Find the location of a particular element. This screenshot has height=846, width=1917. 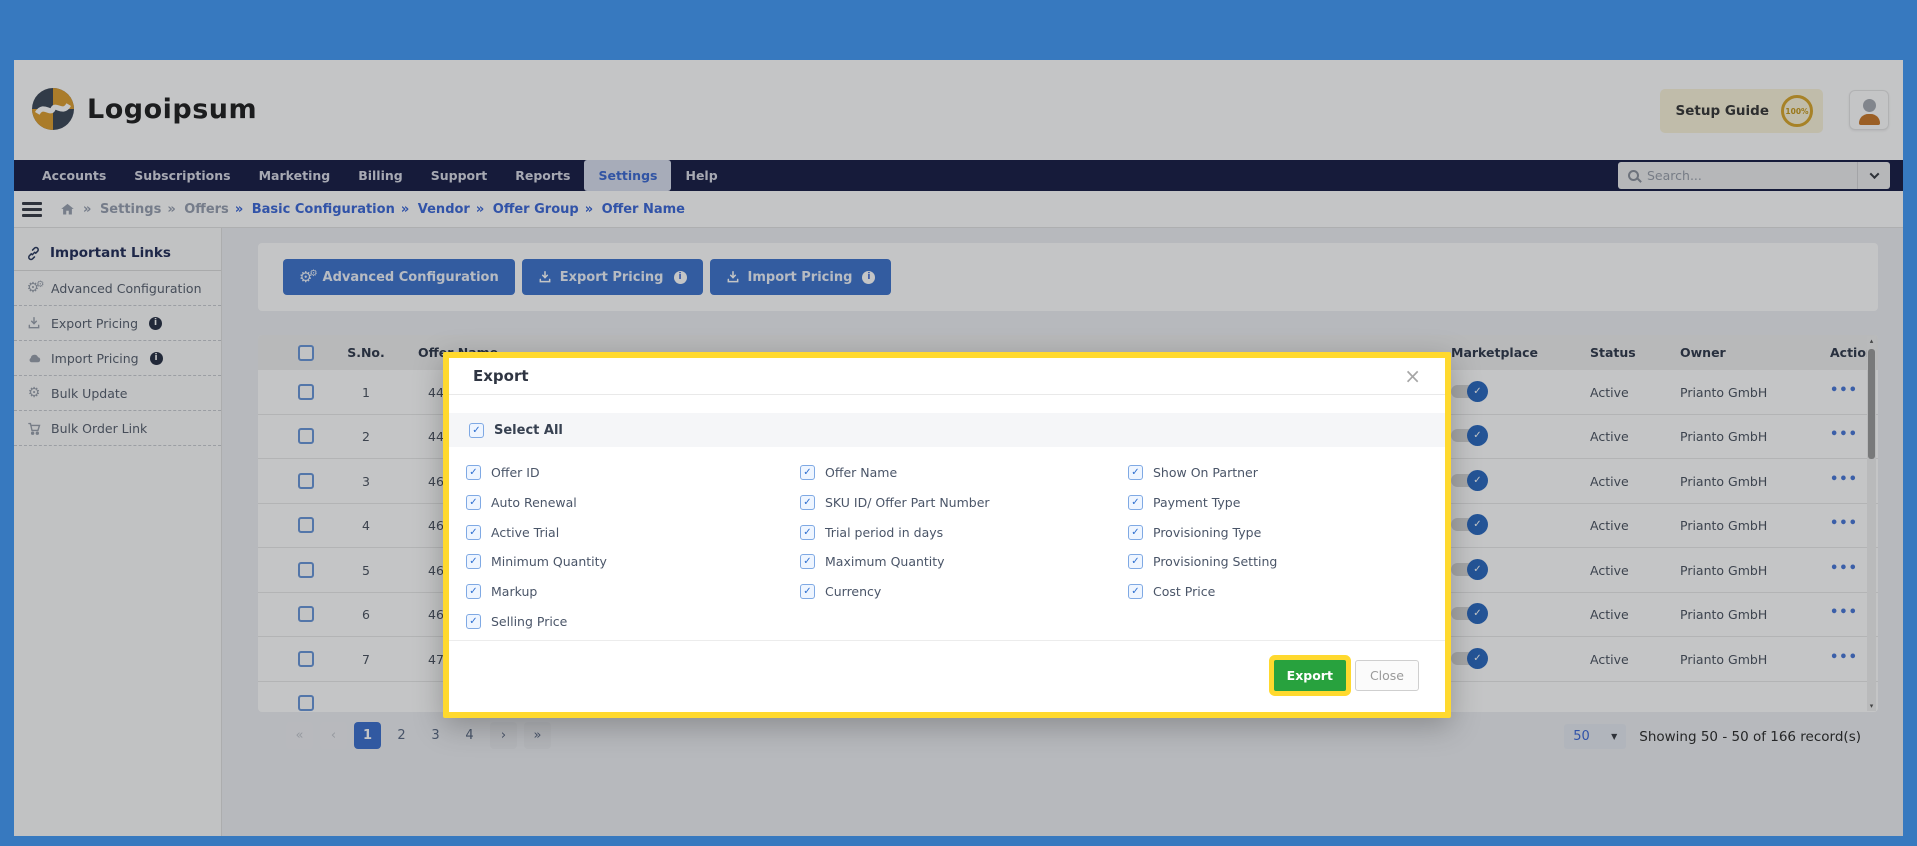

setup-guide-button: Setup Guide 100% is located at coordinates (1741, 111).